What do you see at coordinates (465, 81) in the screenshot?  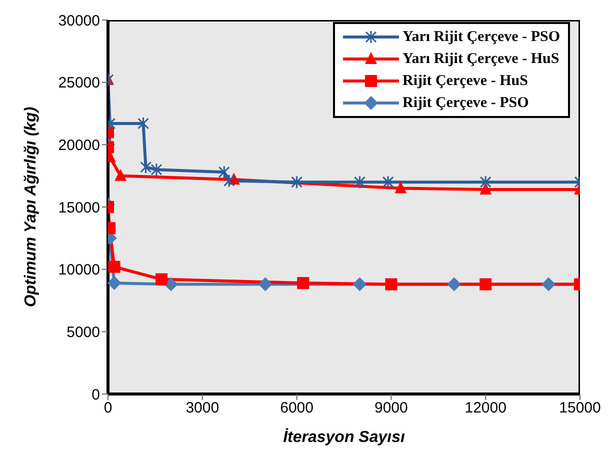 I see `legend-label: Rijit Çerçeve - HuS` at bounding box center [465, 81].